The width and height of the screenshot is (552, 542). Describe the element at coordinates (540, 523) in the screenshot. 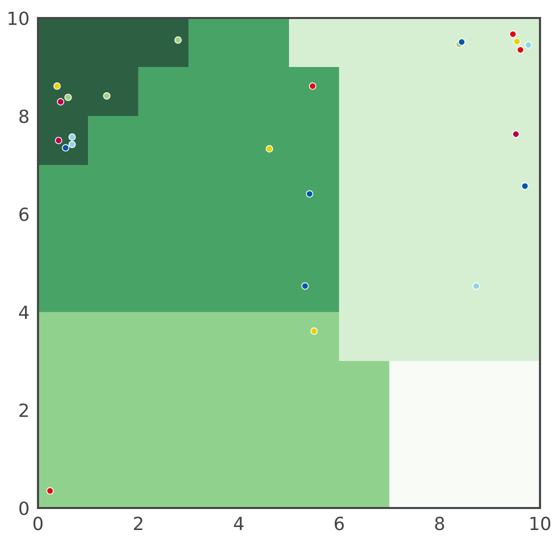

I see `x-tick-label: 10` at that location.